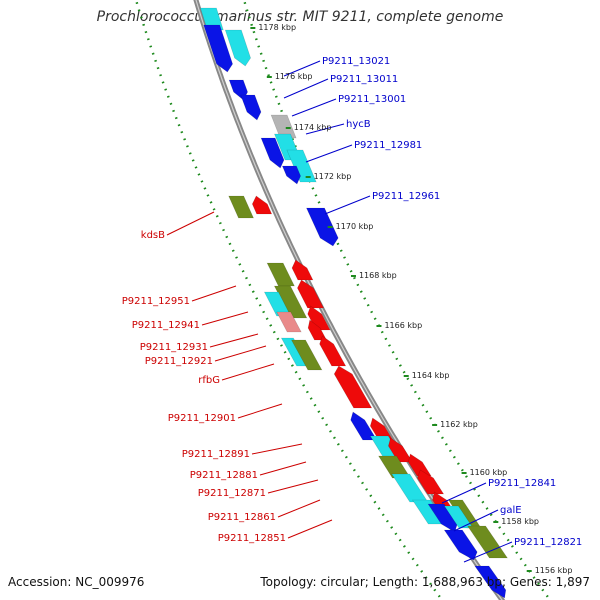 This screenshot has height=600, width=600. Describe the element at coordinates (294, 76) in the screenshot. I see `kbp-tick-label: 1176 kbp` at that location.